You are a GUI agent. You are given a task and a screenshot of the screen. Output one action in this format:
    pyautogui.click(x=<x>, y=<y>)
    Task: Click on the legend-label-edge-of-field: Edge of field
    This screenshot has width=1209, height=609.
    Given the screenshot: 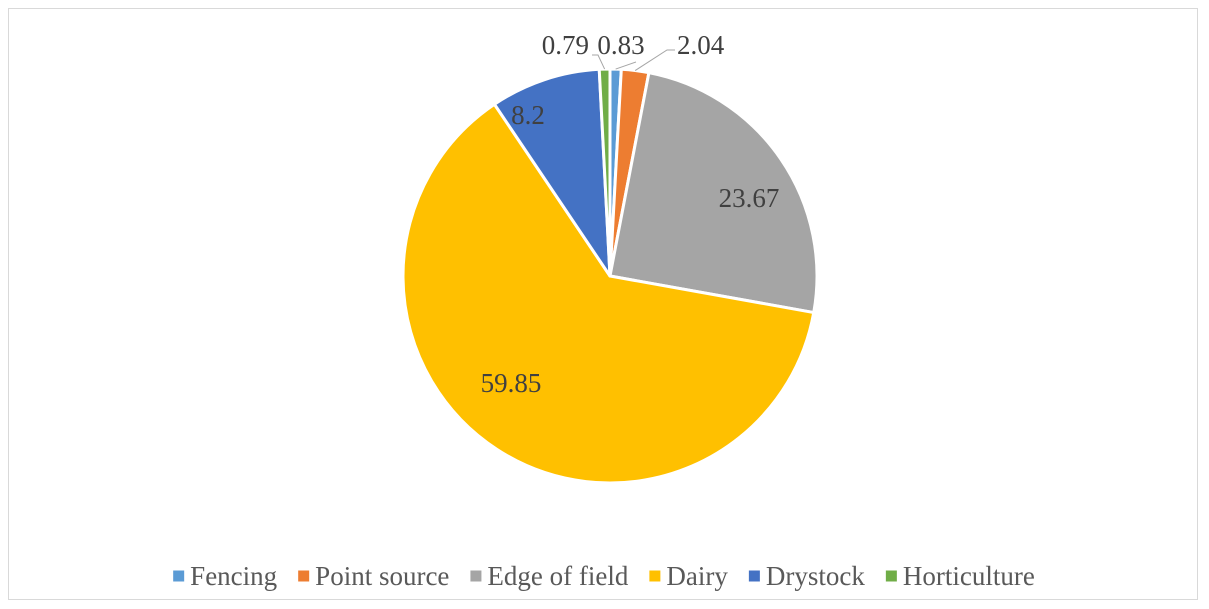 What is the action you would take?
    pyautogui.click(x=557, y=576)
    